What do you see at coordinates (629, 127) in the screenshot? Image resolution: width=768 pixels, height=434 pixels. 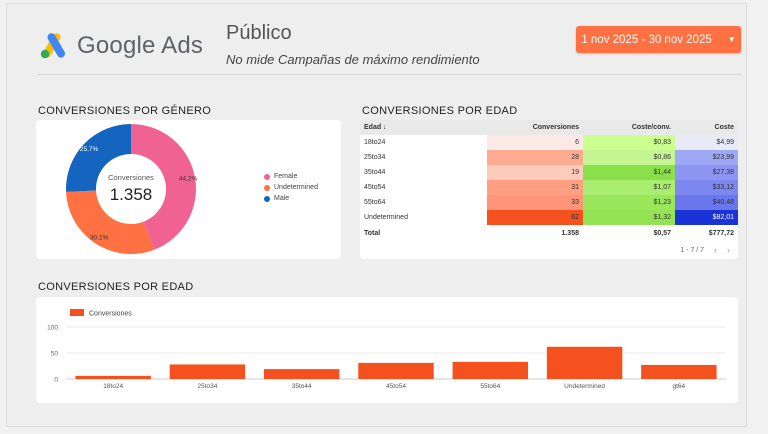 I see `column-header-cost-per-conv: Coste/conv.` at bounding box center [629, 127].